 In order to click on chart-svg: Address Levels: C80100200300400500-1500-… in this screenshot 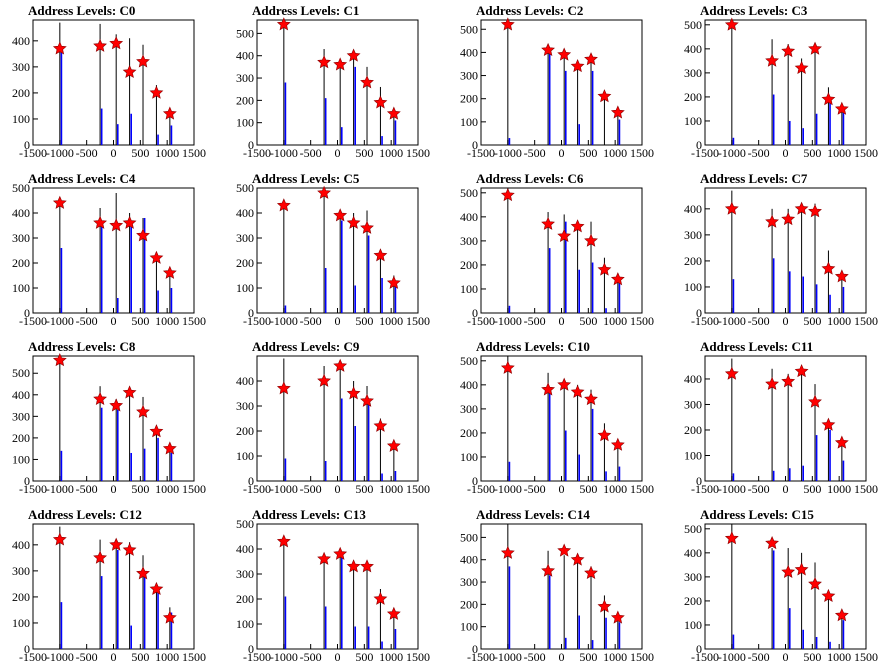, I will do `click(109, 417)`.